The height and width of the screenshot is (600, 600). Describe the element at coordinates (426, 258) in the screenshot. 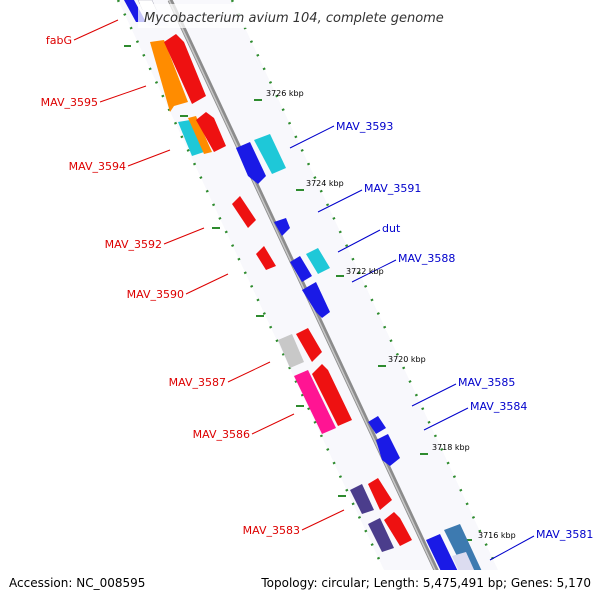

I see `gene-label-mav-3588: MAV_3588` at that location.